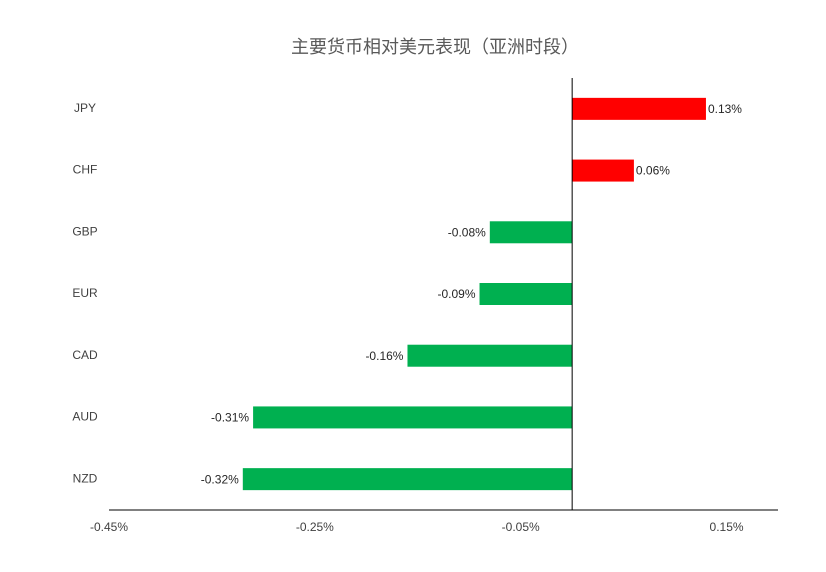 This screenshot has width=826, height=572. I want to click on x-tick-label: -0.25%, so click(315, 527).